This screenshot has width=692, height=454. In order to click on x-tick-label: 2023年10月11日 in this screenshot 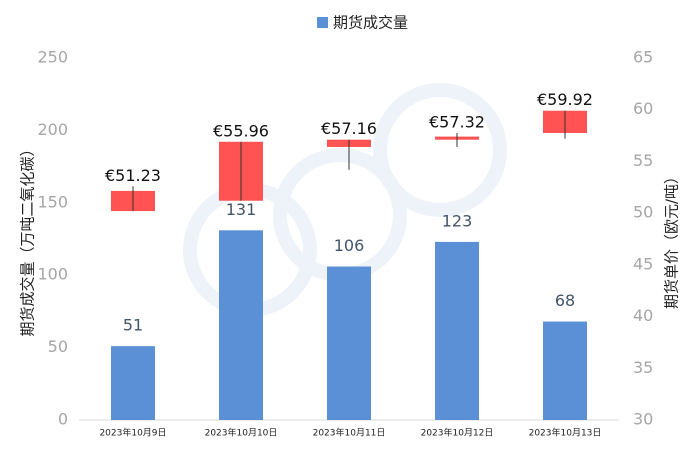, I will do `click(349, 433)`.